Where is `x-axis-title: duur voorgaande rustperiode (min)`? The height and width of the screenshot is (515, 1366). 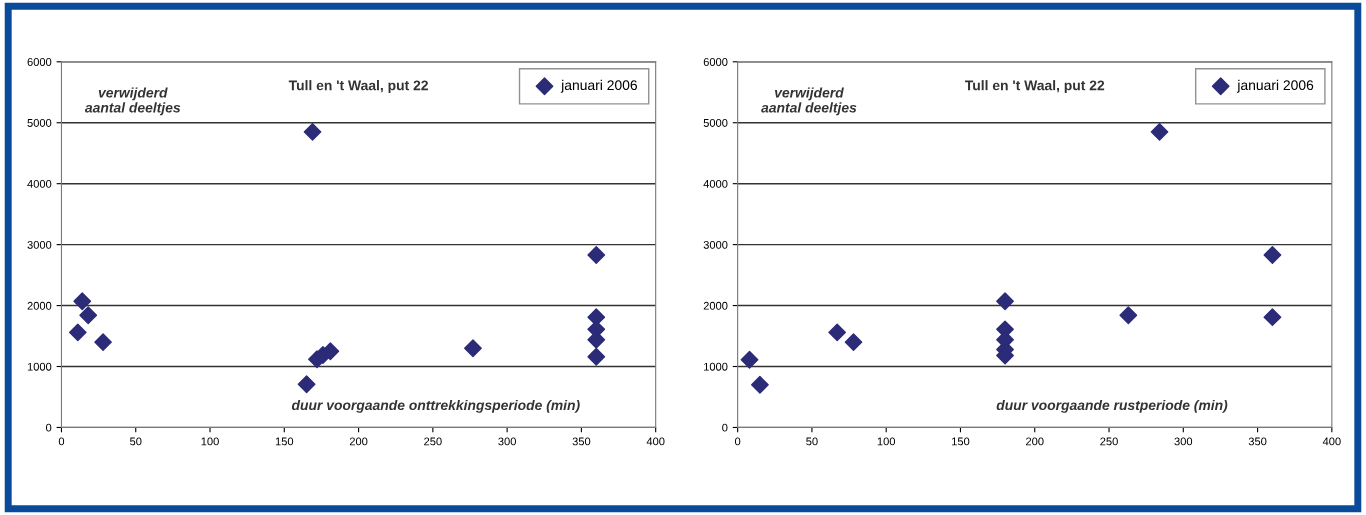 x-axis-title: duur voorgaande rustperiode (min) is located at coordinates (1112, 406).